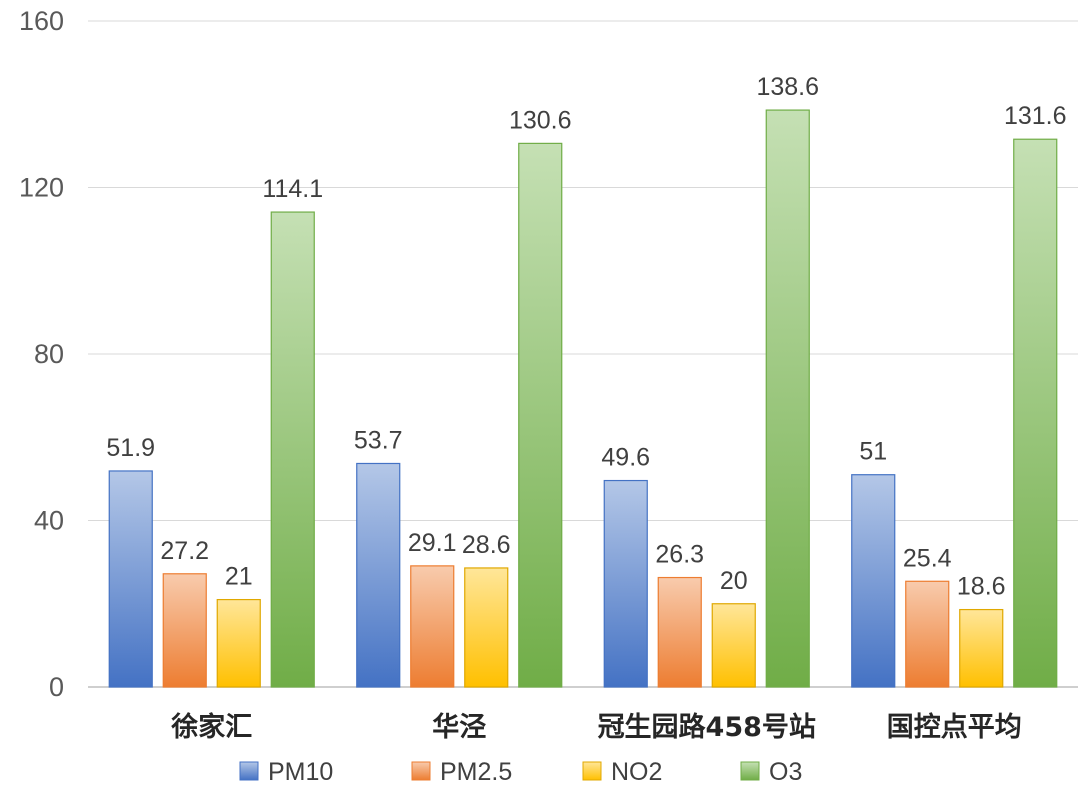 The image size is (1080, 802). What do you see at coordinates (459, 727) in the screenshot?
I see `category-label: 华泾` at bounding box center [459, 727].